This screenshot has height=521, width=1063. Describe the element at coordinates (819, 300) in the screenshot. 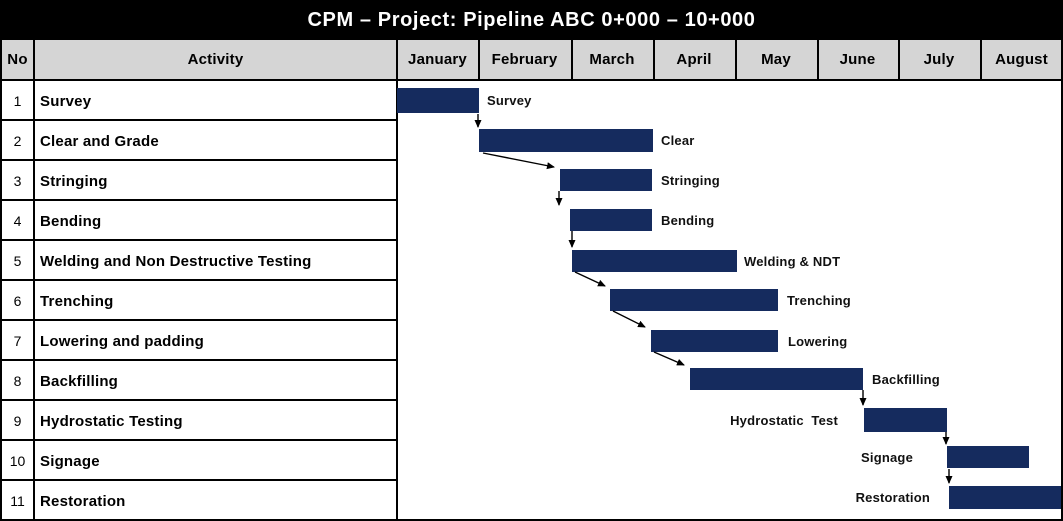

I see `bar-label: Trenching` at that location.